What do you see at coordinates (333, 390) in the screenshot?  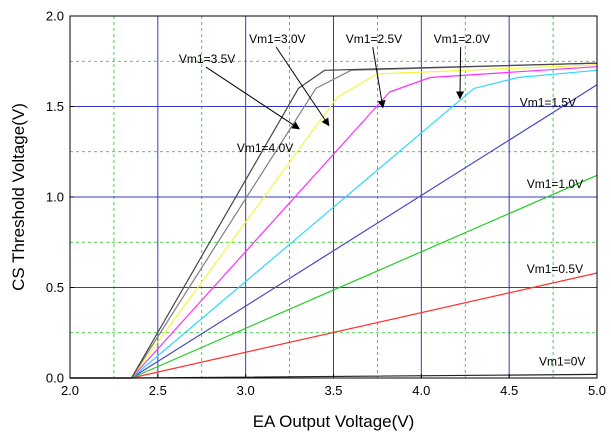 I see `x-tick-label: 3.5` at bounding box center [333, 390].